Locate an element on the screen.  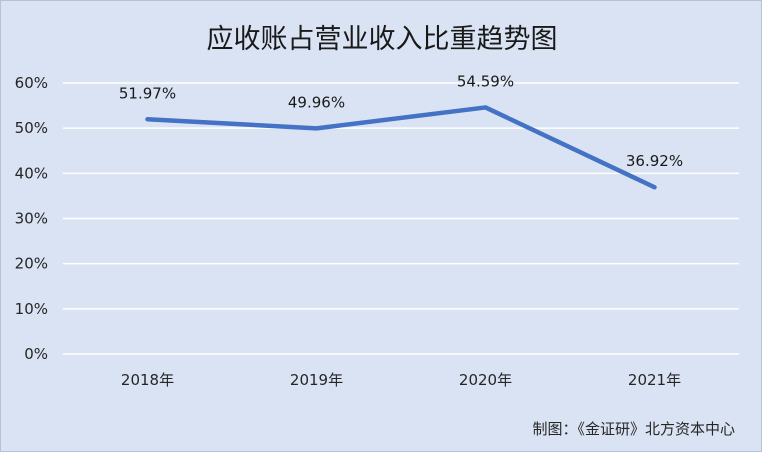
data-label: 54.59% is located at coordinates (485, 81).